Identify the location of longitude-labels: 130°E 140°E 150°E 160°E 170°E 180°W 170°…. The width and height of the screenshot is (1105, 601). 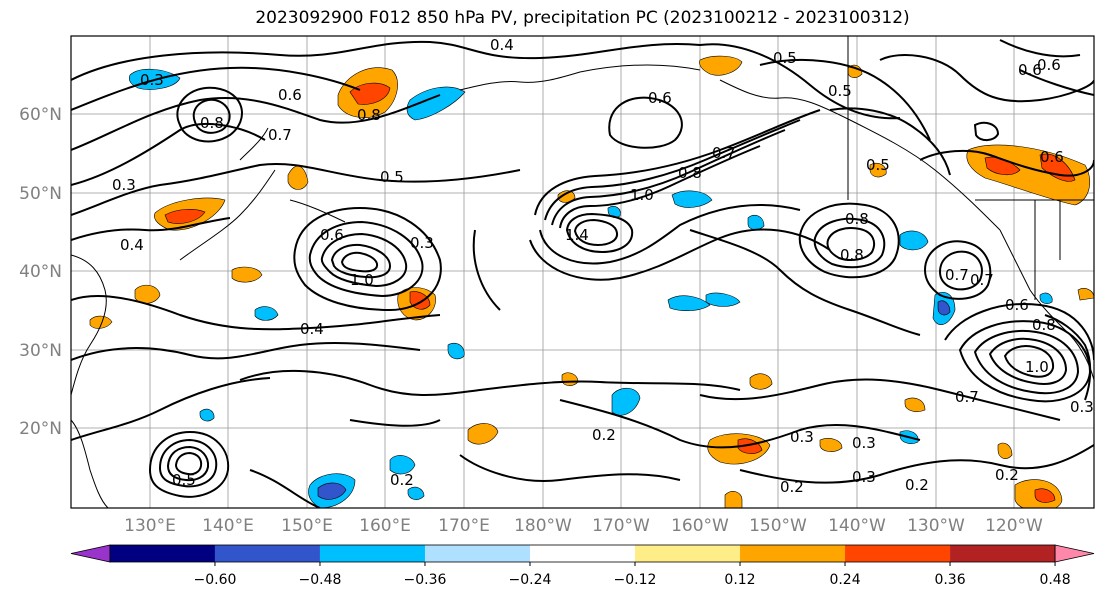
(583, 526).